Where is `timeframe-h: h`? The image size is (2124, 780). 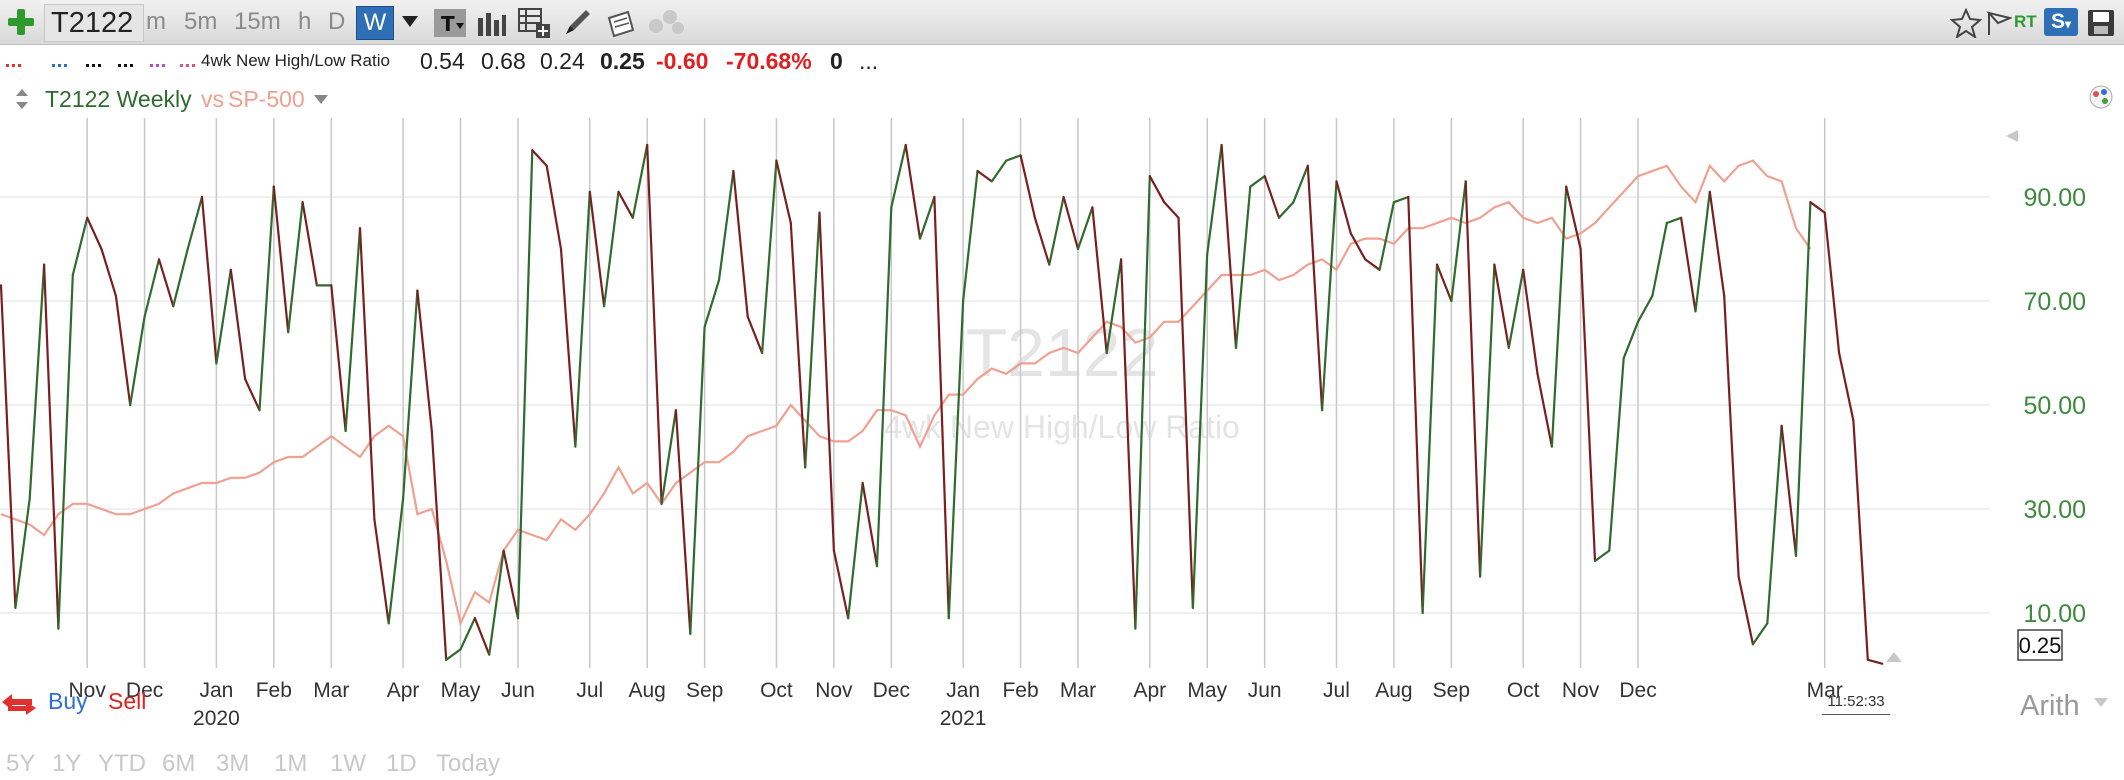 timeframe-h: h is located at coordinates (305, 21).